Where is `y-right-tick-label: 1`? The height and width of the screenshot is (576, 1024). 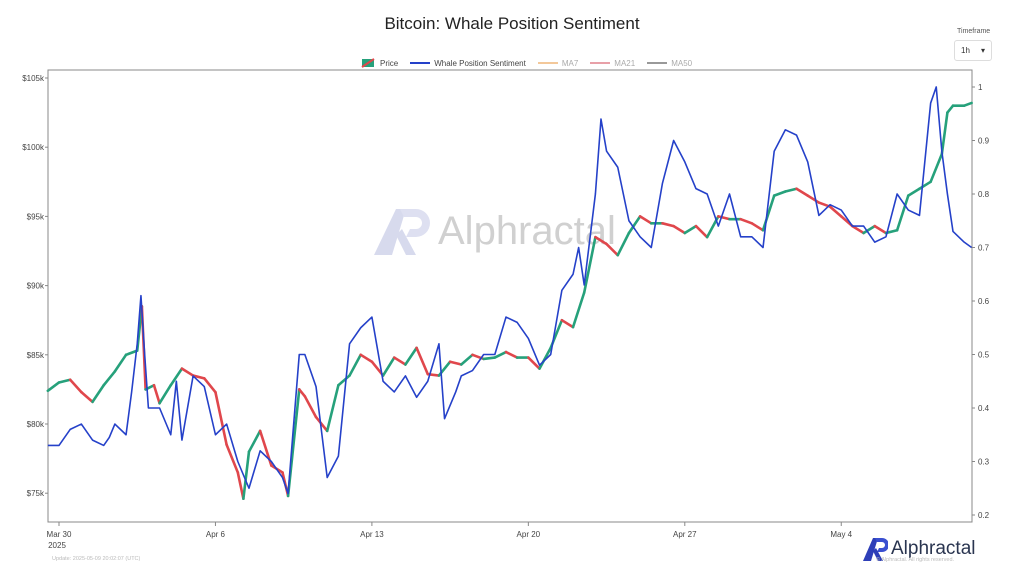 y-right-tick-label: 1 is located at coordinates (980, 87).